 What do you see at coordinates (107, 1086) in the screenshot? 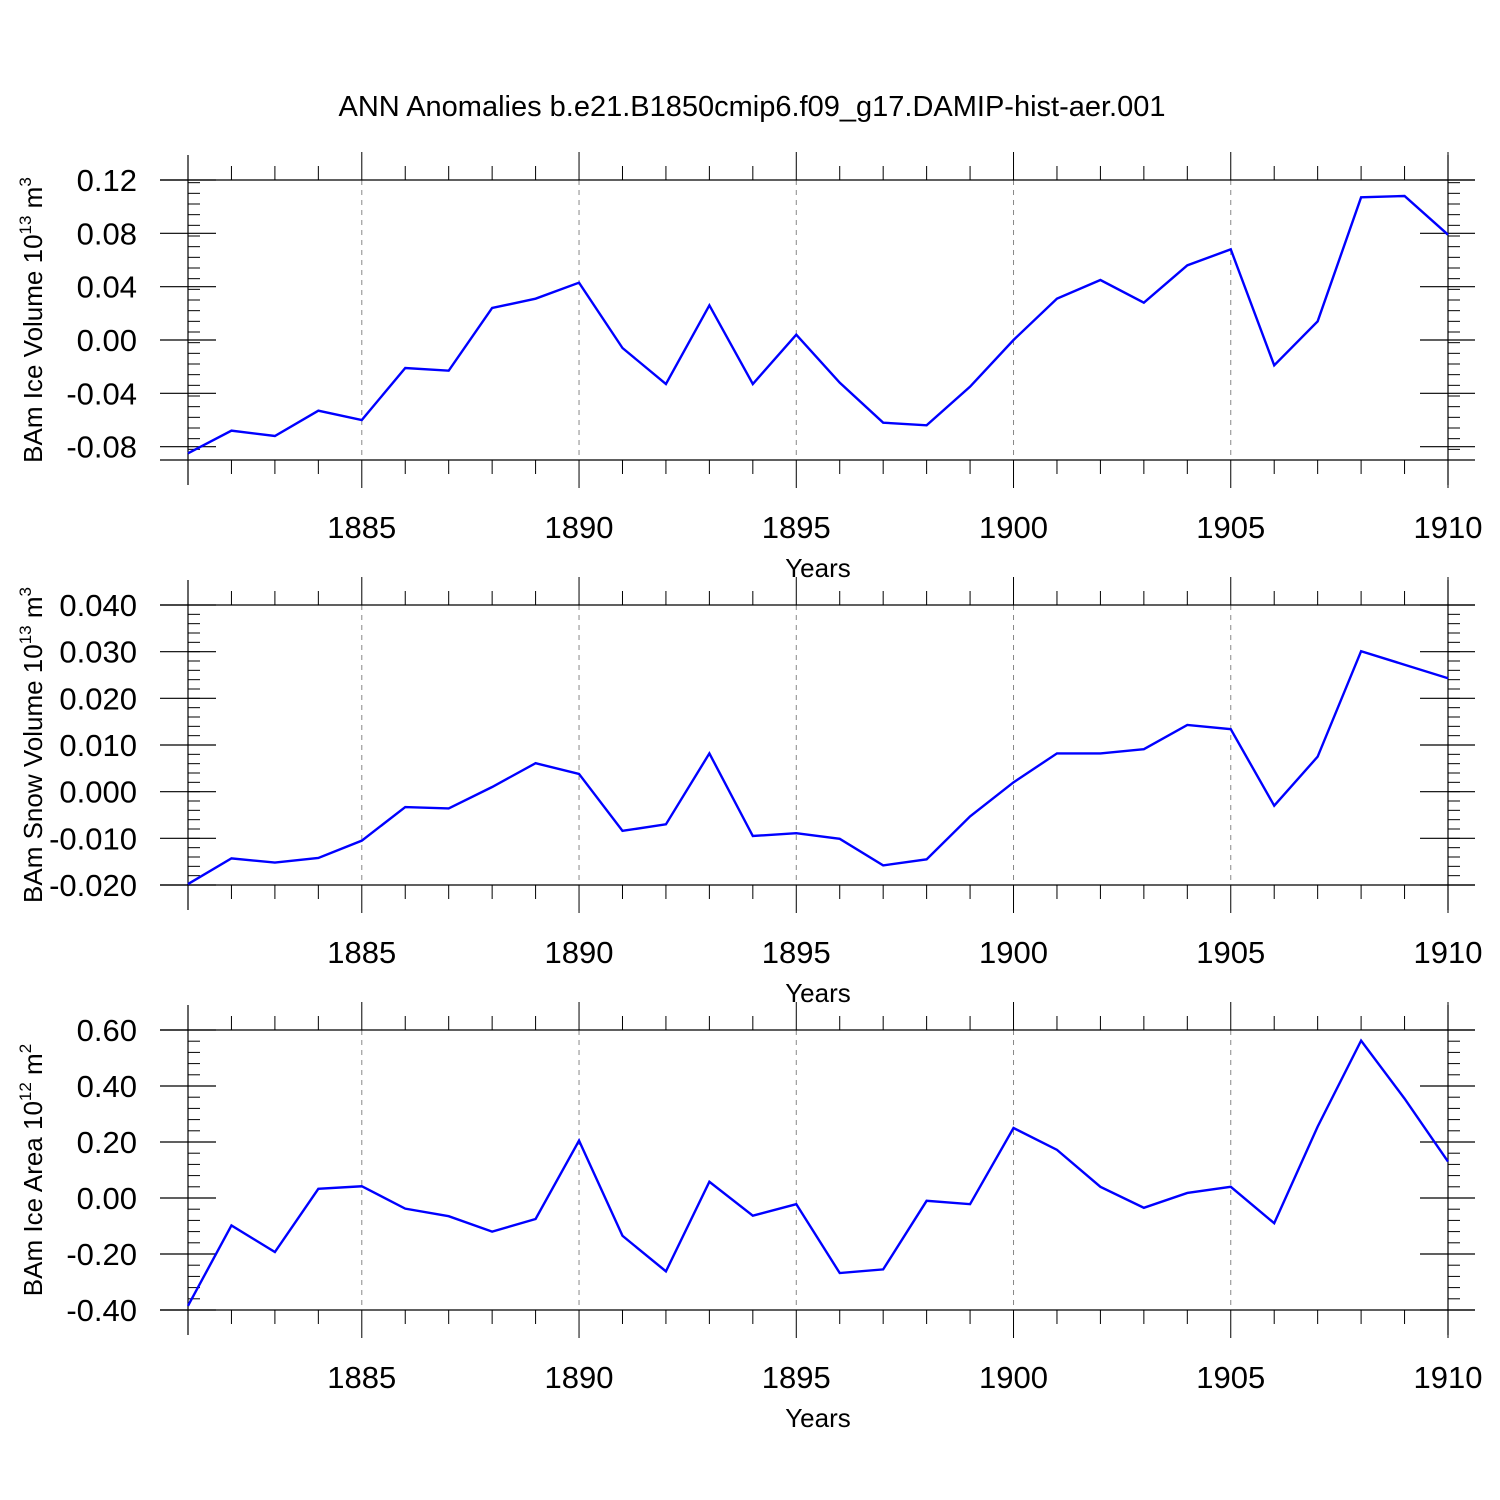
I see `y-tick-label: 0.40` at bounding box center [107, 1086].